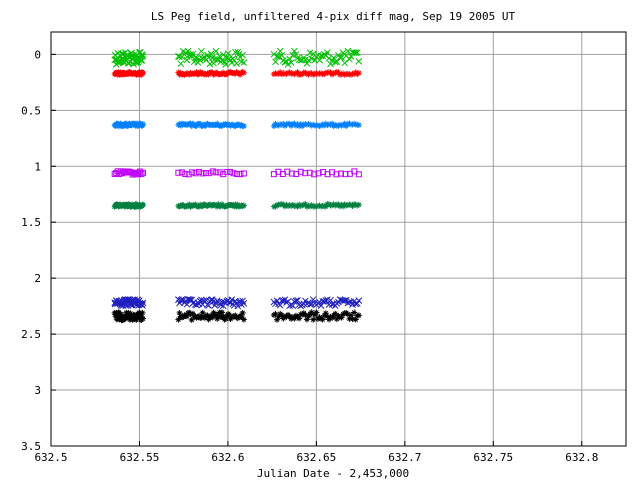 Image resolution: width=640 pixels, height=480 pixels. What do you see at coordinates (31, 222) in the screenshot?
I see `y-tick-label: 1.5` at bounding box center [31, 222].